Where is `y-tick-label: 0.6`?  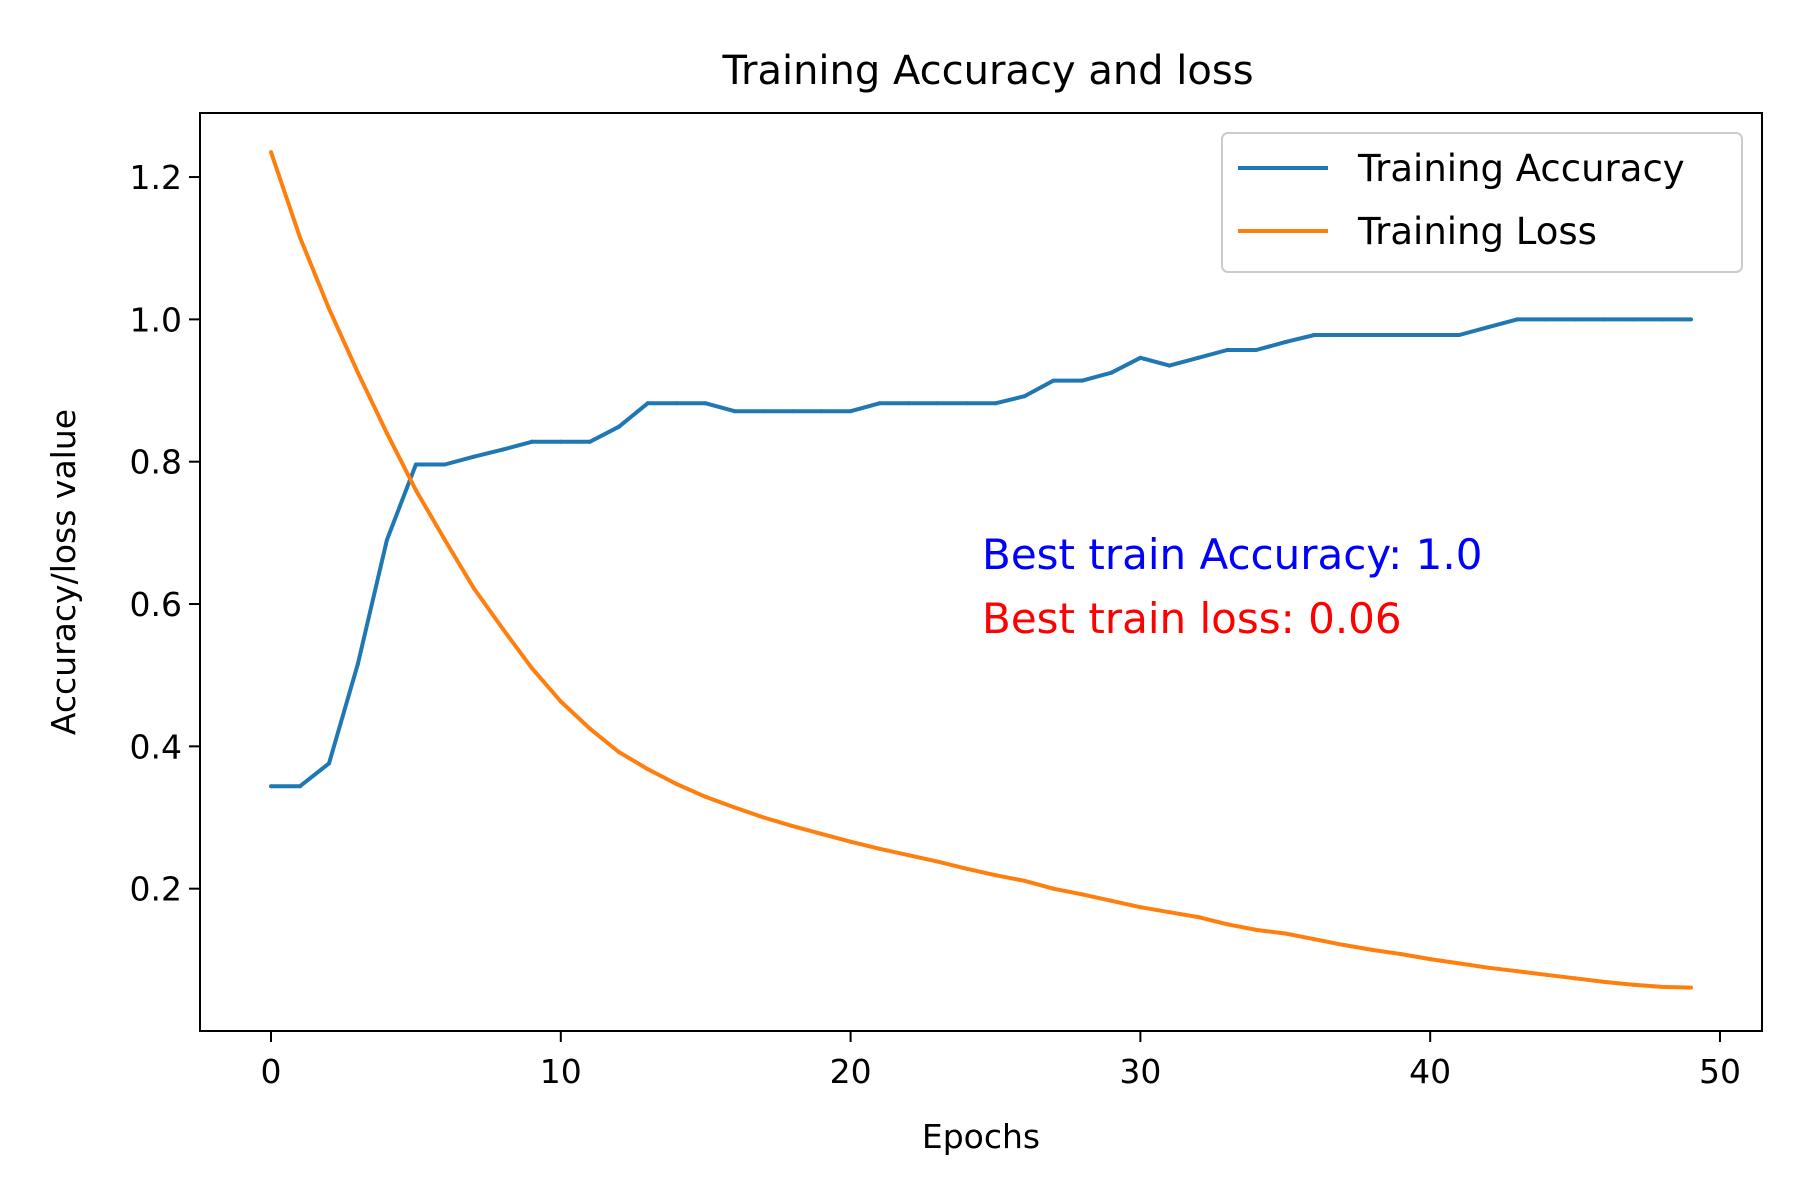
y-tick-label: 0.6 is located at coordinates (156, 604).